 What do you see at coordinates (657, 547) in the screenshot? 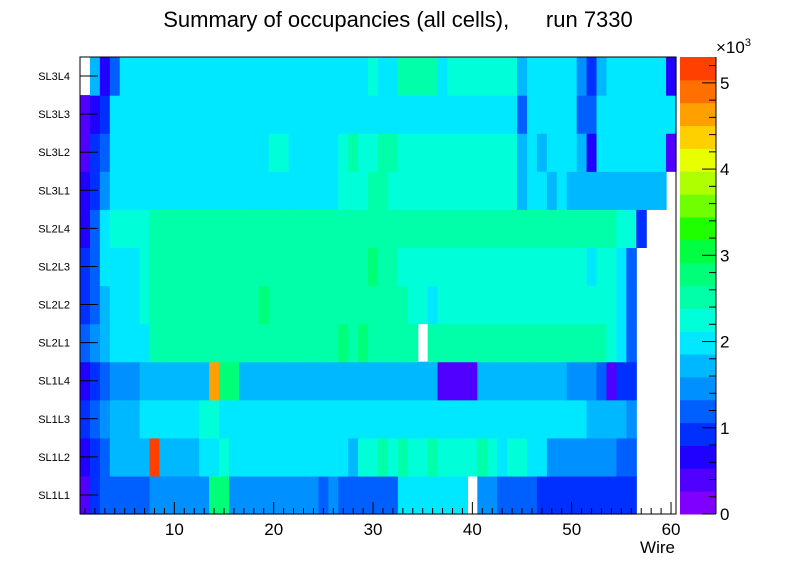
I see `x-axis-label: Wire` at bounding box center [657, 547].